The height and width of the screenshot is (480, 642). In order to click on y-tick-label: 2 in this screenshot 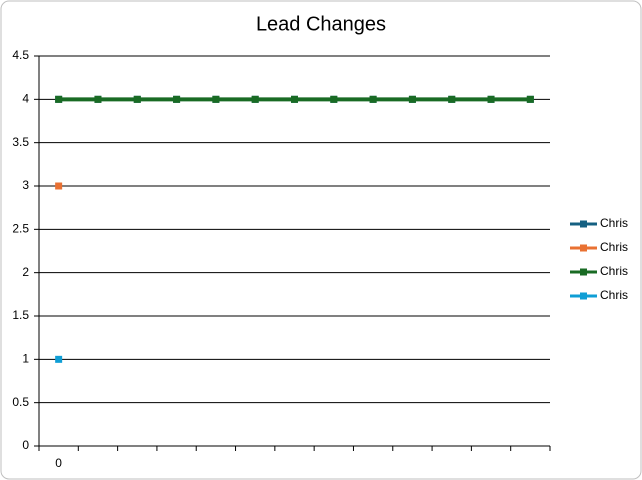, I will do `click(25, 272)`.